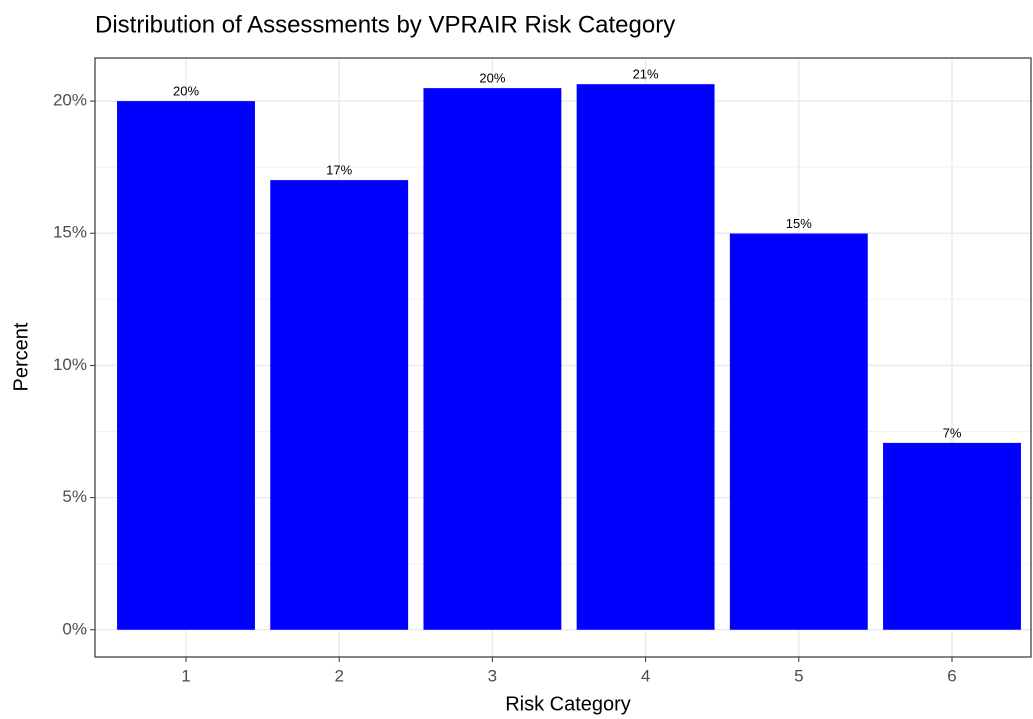 The height and width of the screenshot is (719, 1033). I want to click on x-tick-label: 6, so click(951, 675).